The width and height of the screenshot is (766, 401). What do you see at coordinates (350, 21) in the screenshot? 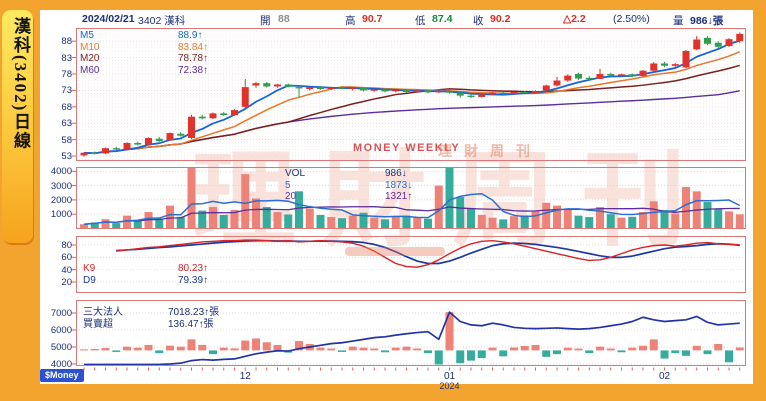
I see `high-label: 高` at bounding box center [350, 21].